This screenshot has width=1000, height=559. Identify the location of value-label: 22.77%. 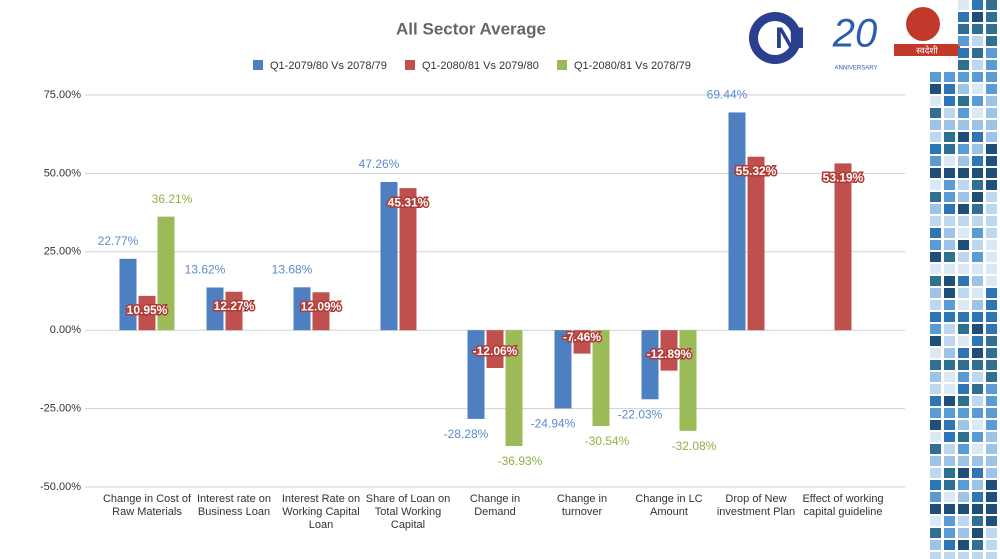
(118, 241).